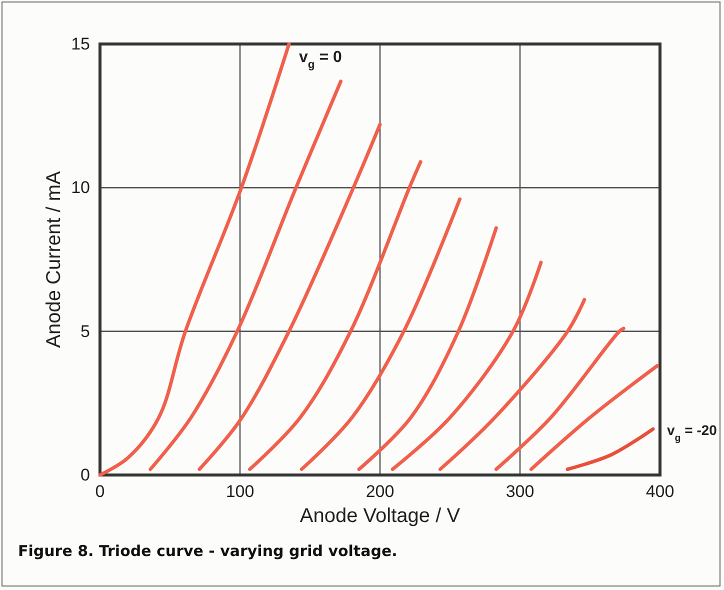  What do you see at coordinates (208, 551) in the screenshot?
I see `text: Figure 8. Triode curve - varying grid voltage.` at bounding box center [208, 551].